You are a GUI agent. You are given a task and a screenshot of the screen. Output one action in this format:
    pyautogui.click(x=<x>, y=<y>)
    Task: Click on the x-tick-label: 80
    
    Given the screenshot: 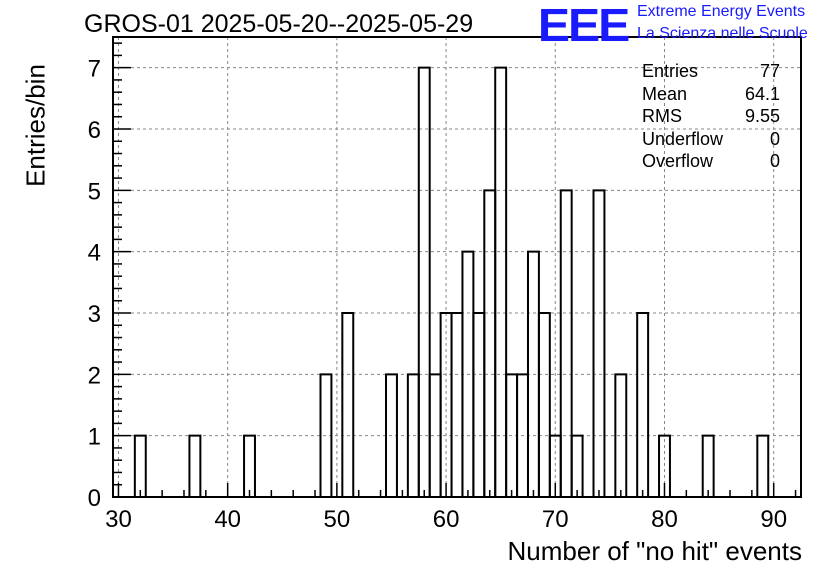 What is the action you would take?
    pyautogui.click(x=664, y=519)
    